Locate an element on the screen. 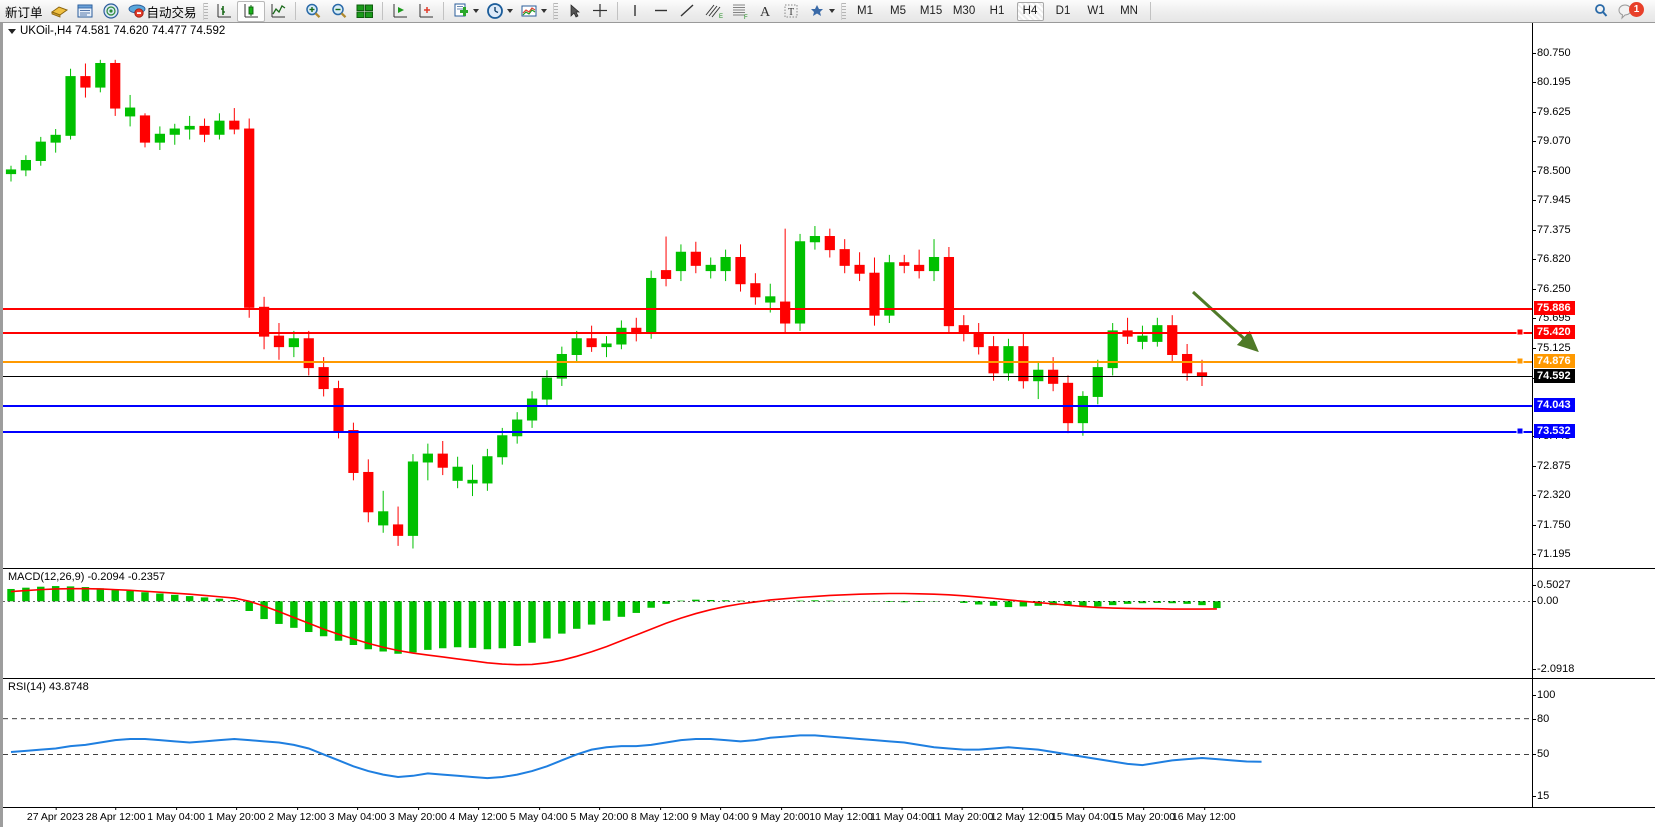 This screenshot has width=1655, height=827. fibonacci-retracement-button: F is located at coordinates (739, 11).